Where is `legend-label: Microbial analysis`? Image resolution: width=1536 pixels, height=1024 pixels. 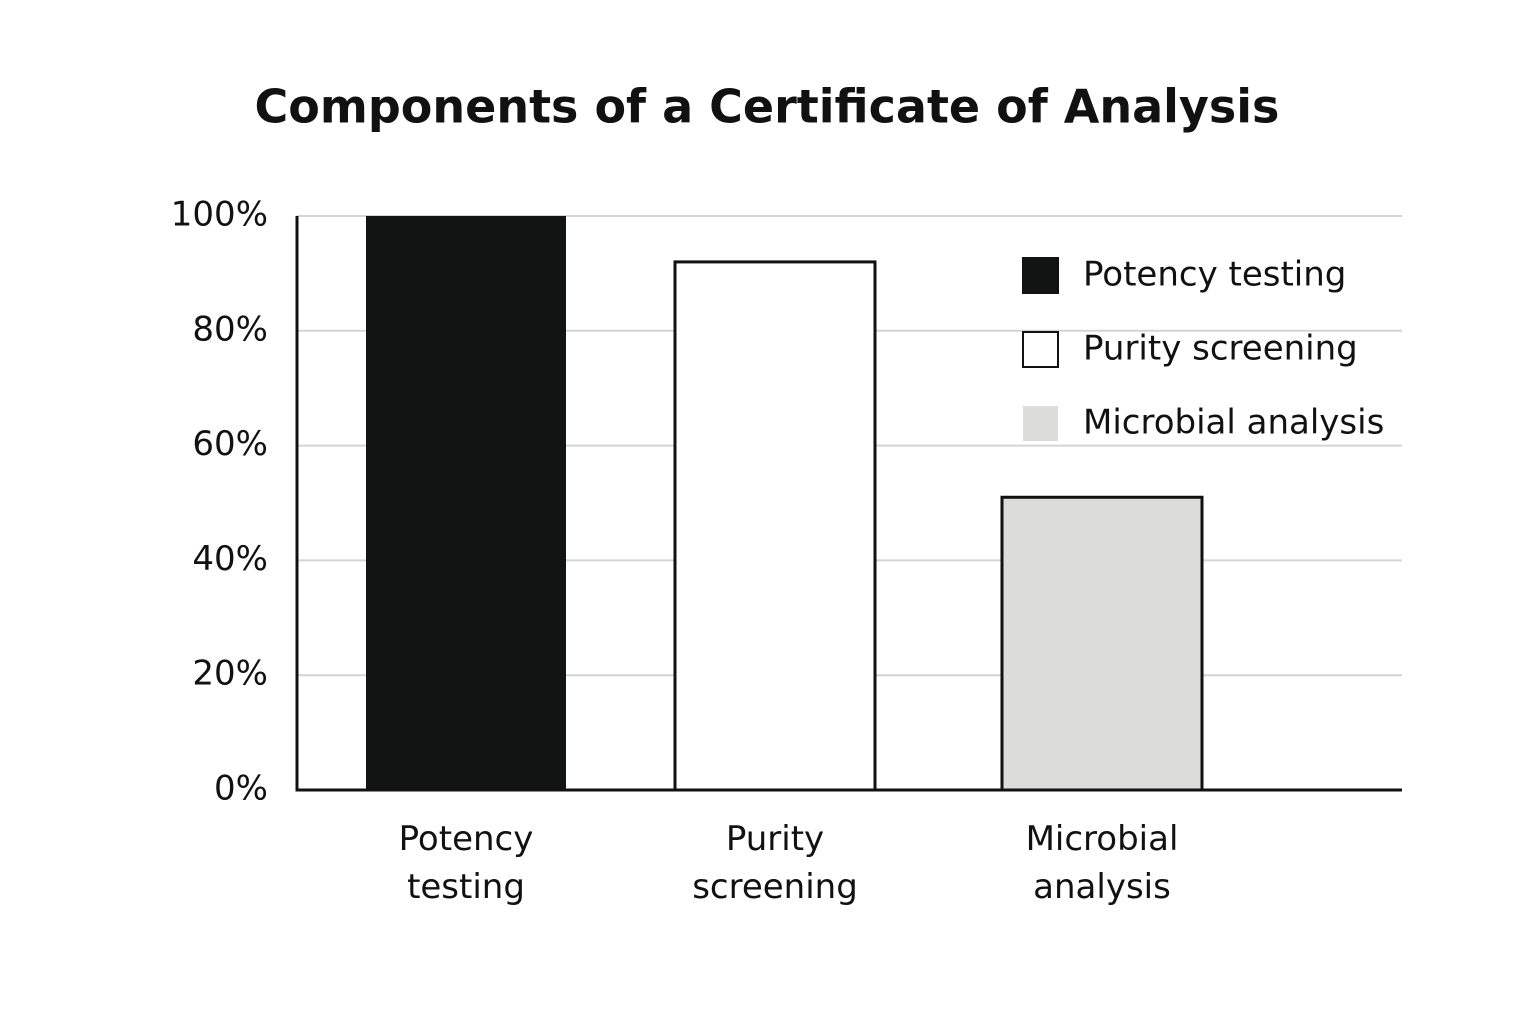
legend-label: Microbial analysis is located at coordinates (1233, 423).